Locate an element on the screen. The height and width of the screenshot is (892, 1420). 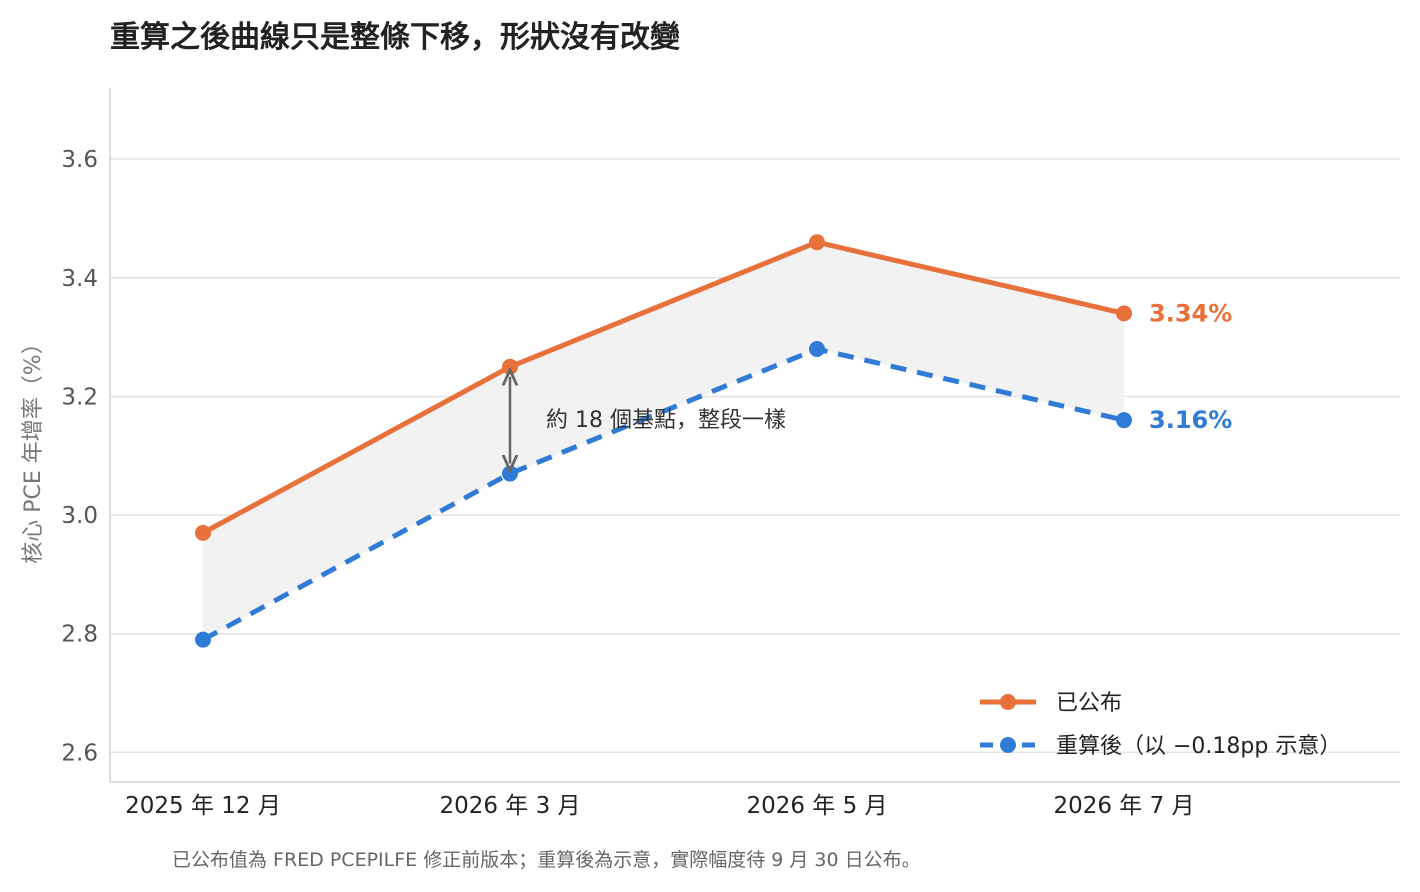
y-tick-label: 3.4 is located at coordinates (79, 279).